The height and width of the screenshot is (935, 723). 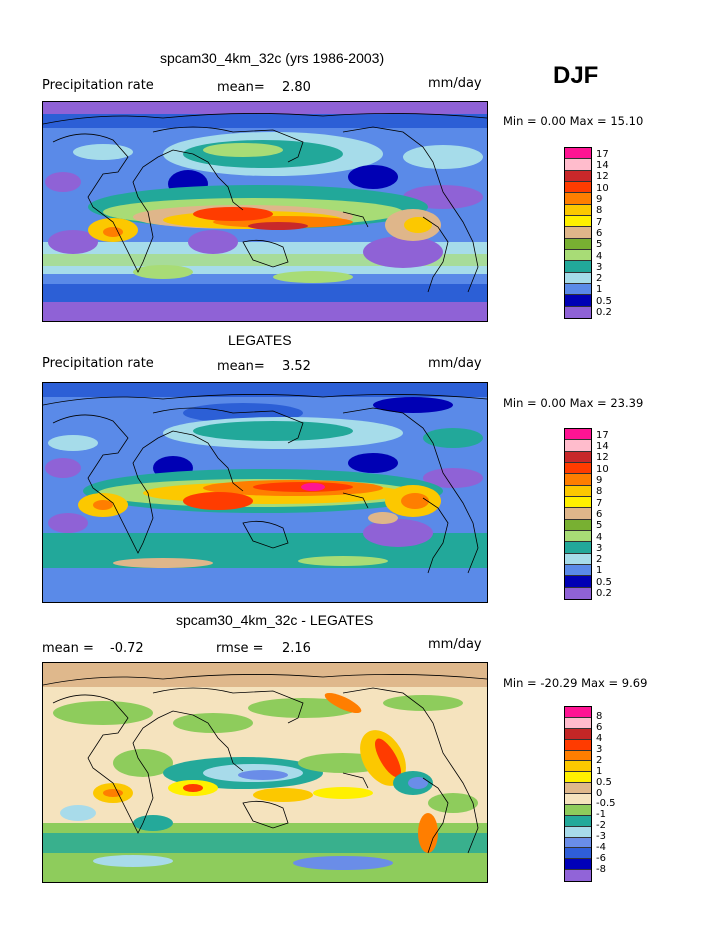 I want to click on panel-3-rmse-label: rmse =, so click(x=240, y=648).